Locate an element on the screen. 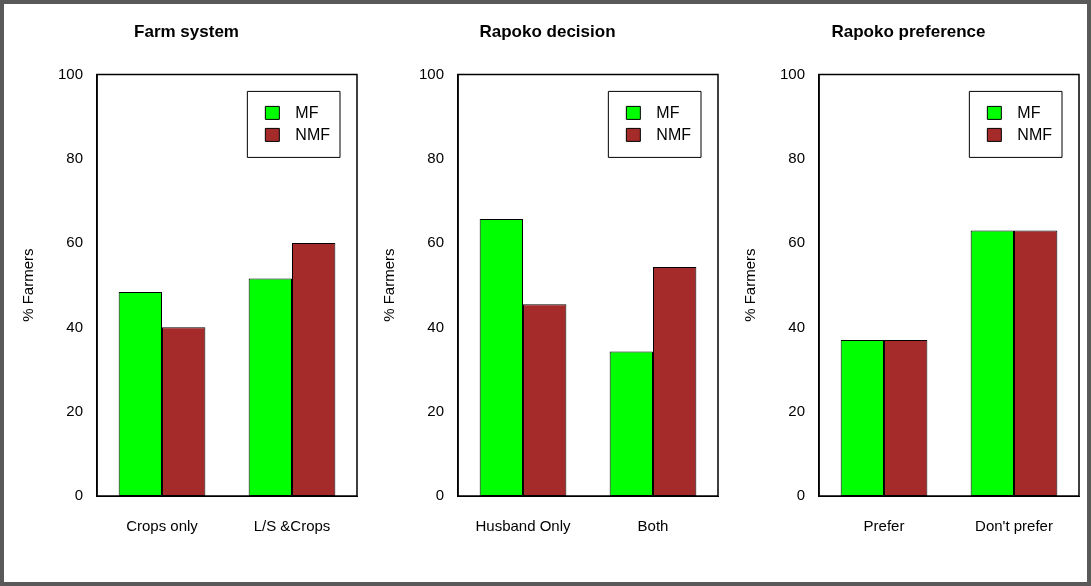  x-tick-label: L/S &Crops is located at coordinates (292, 526).